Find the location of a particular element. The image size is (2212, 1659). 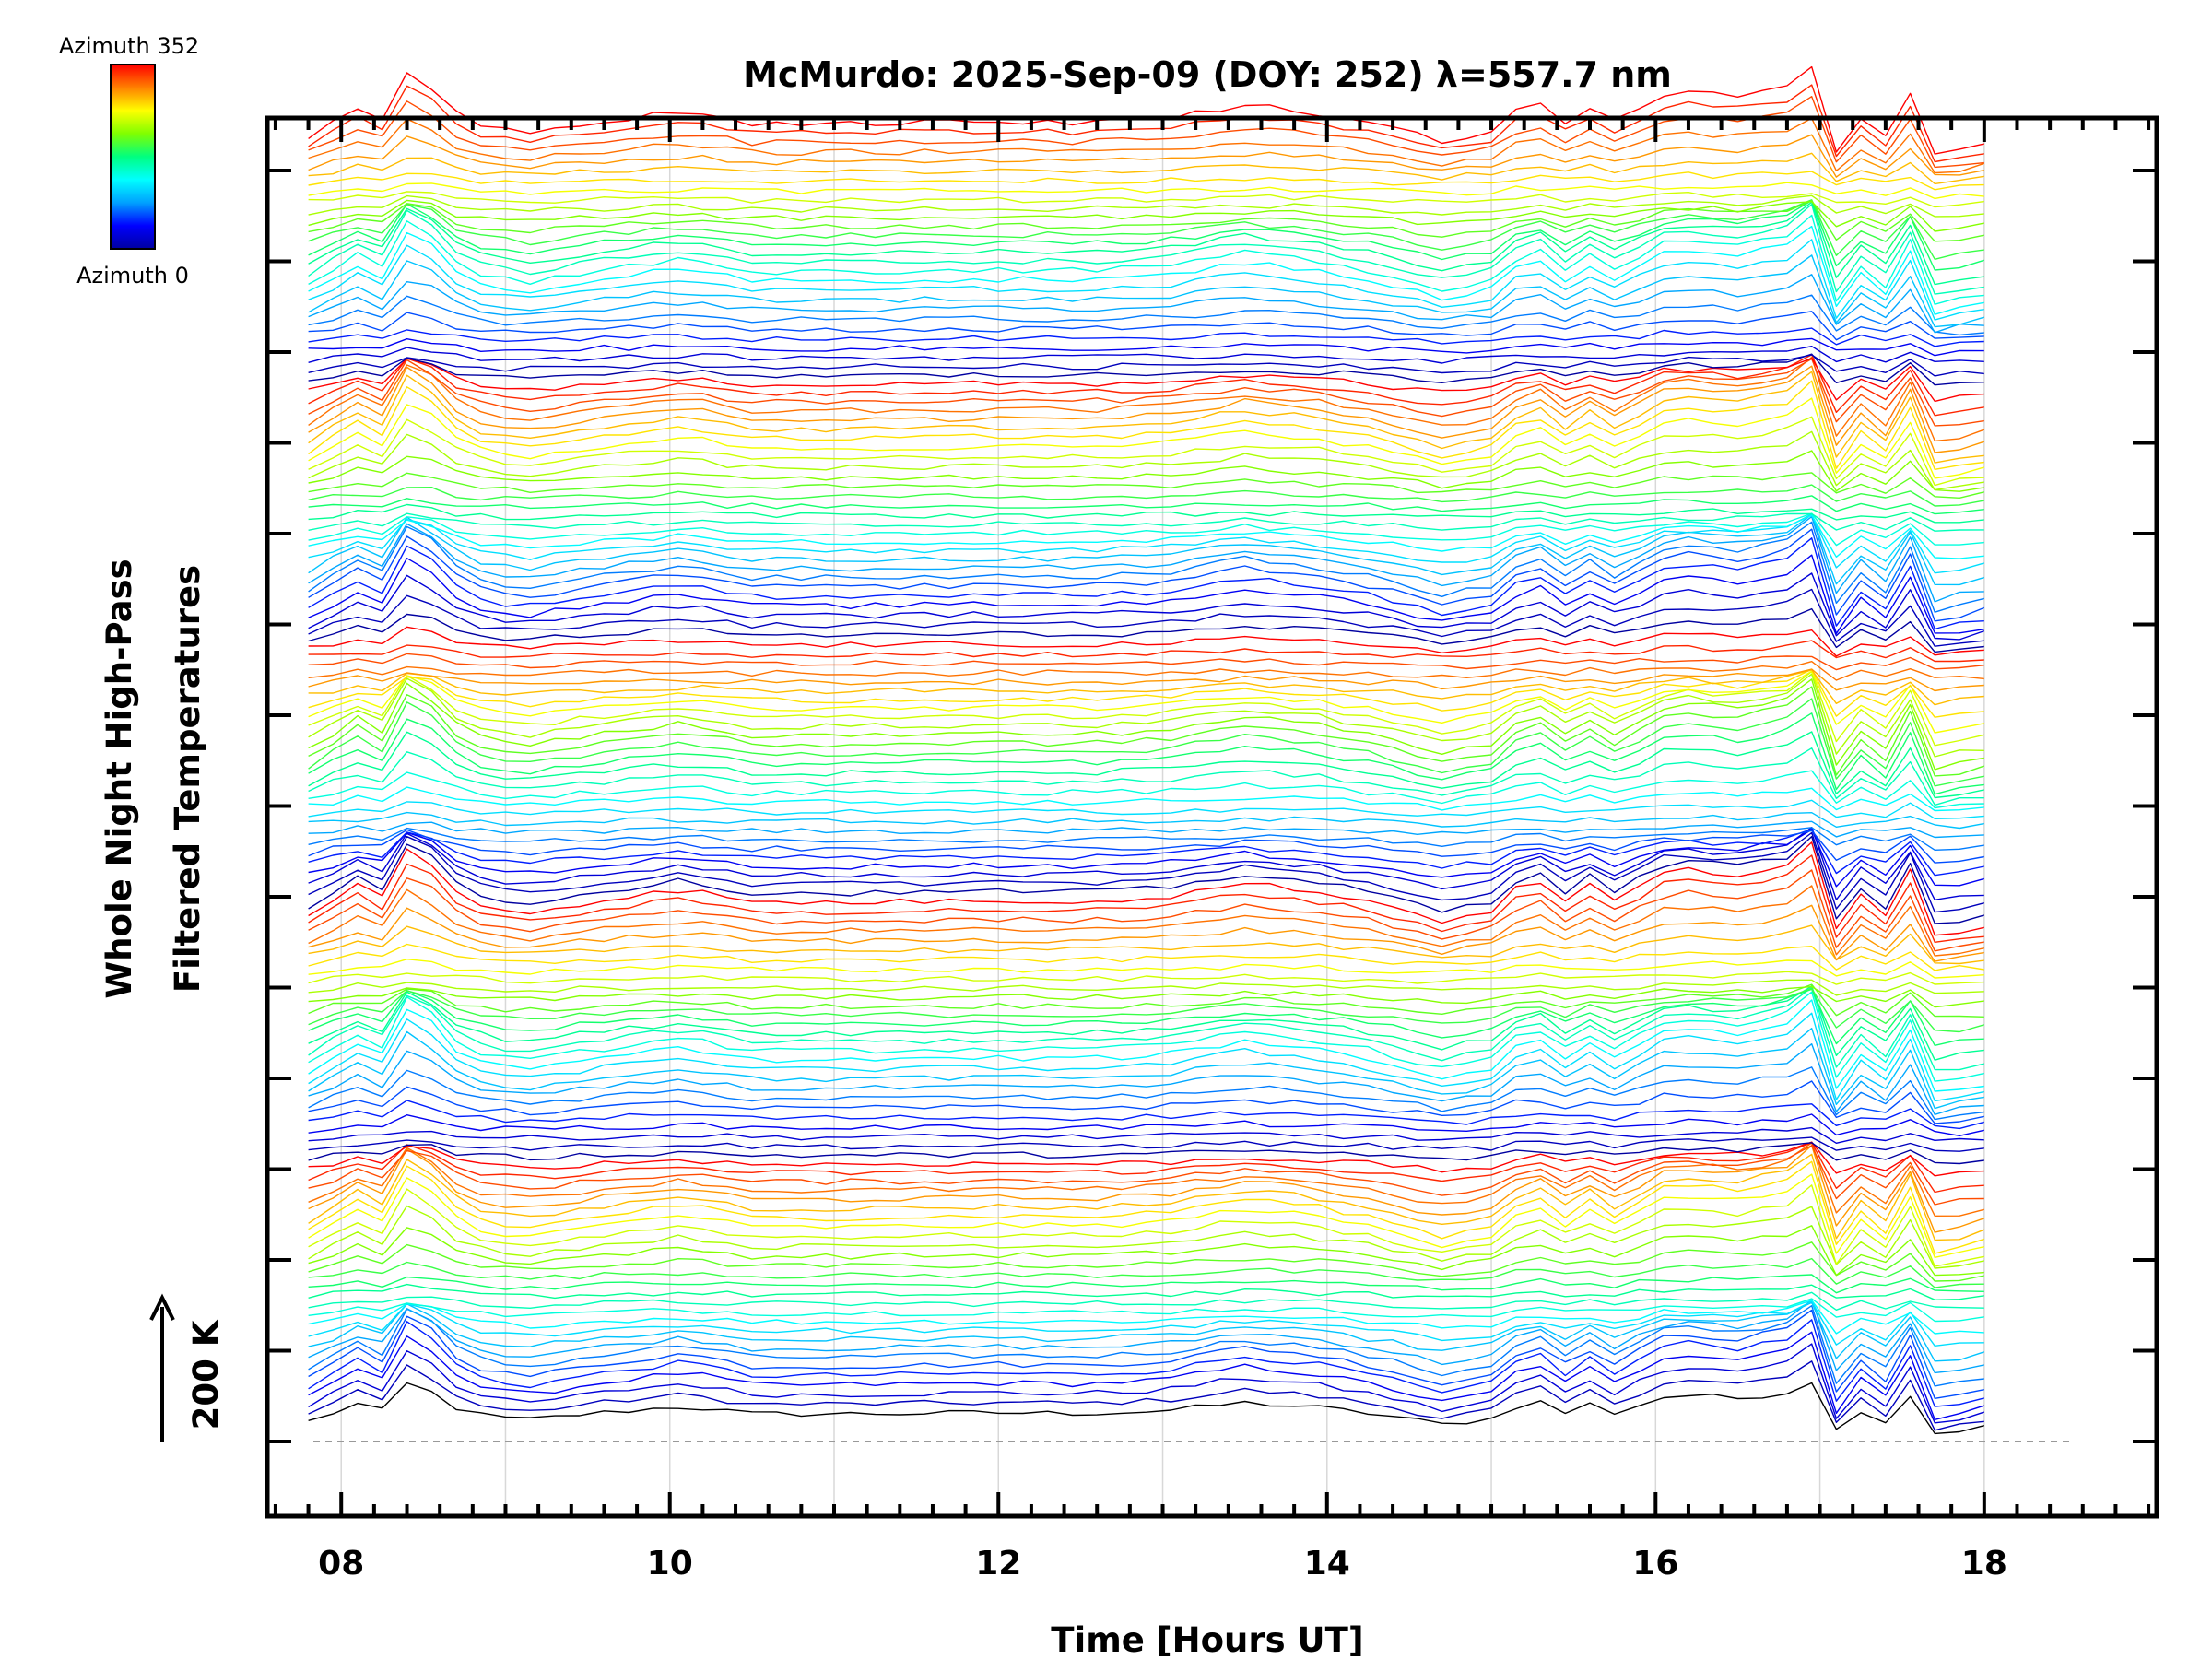

colorbar-bottom-label: Azimuth 0 is located at coordinates (132, 275).